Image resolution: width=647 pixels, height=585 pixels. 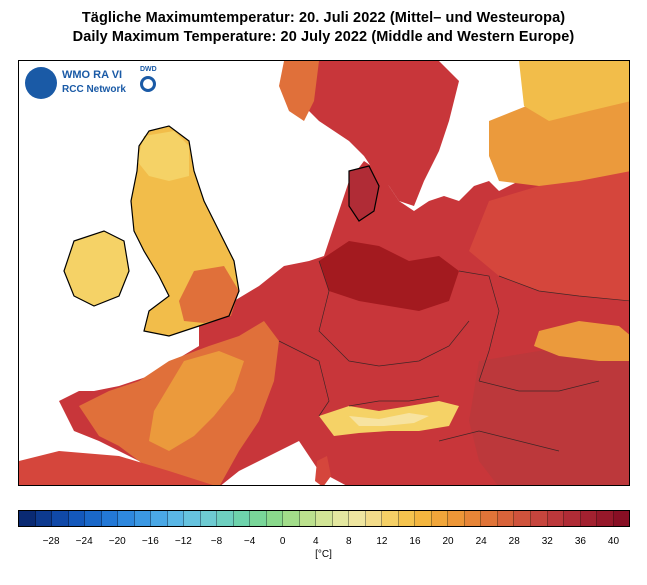 What do you see at coordinates (549, 415) in the screenshot?
I see `balkans-hot` at bounding box center [549, 415].